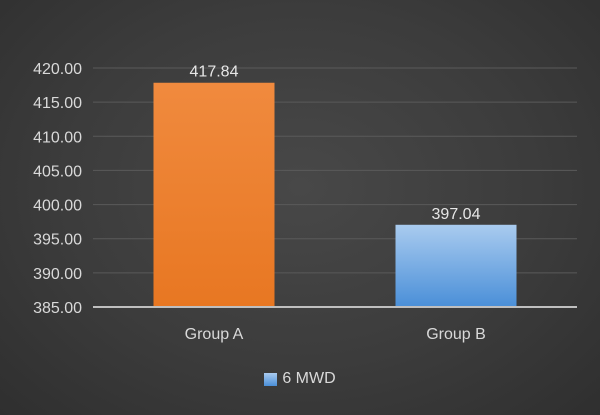 The height and width of the screenshot is (415, 600). I want to click on y-tick-label: 410.00, so click(57, 137).